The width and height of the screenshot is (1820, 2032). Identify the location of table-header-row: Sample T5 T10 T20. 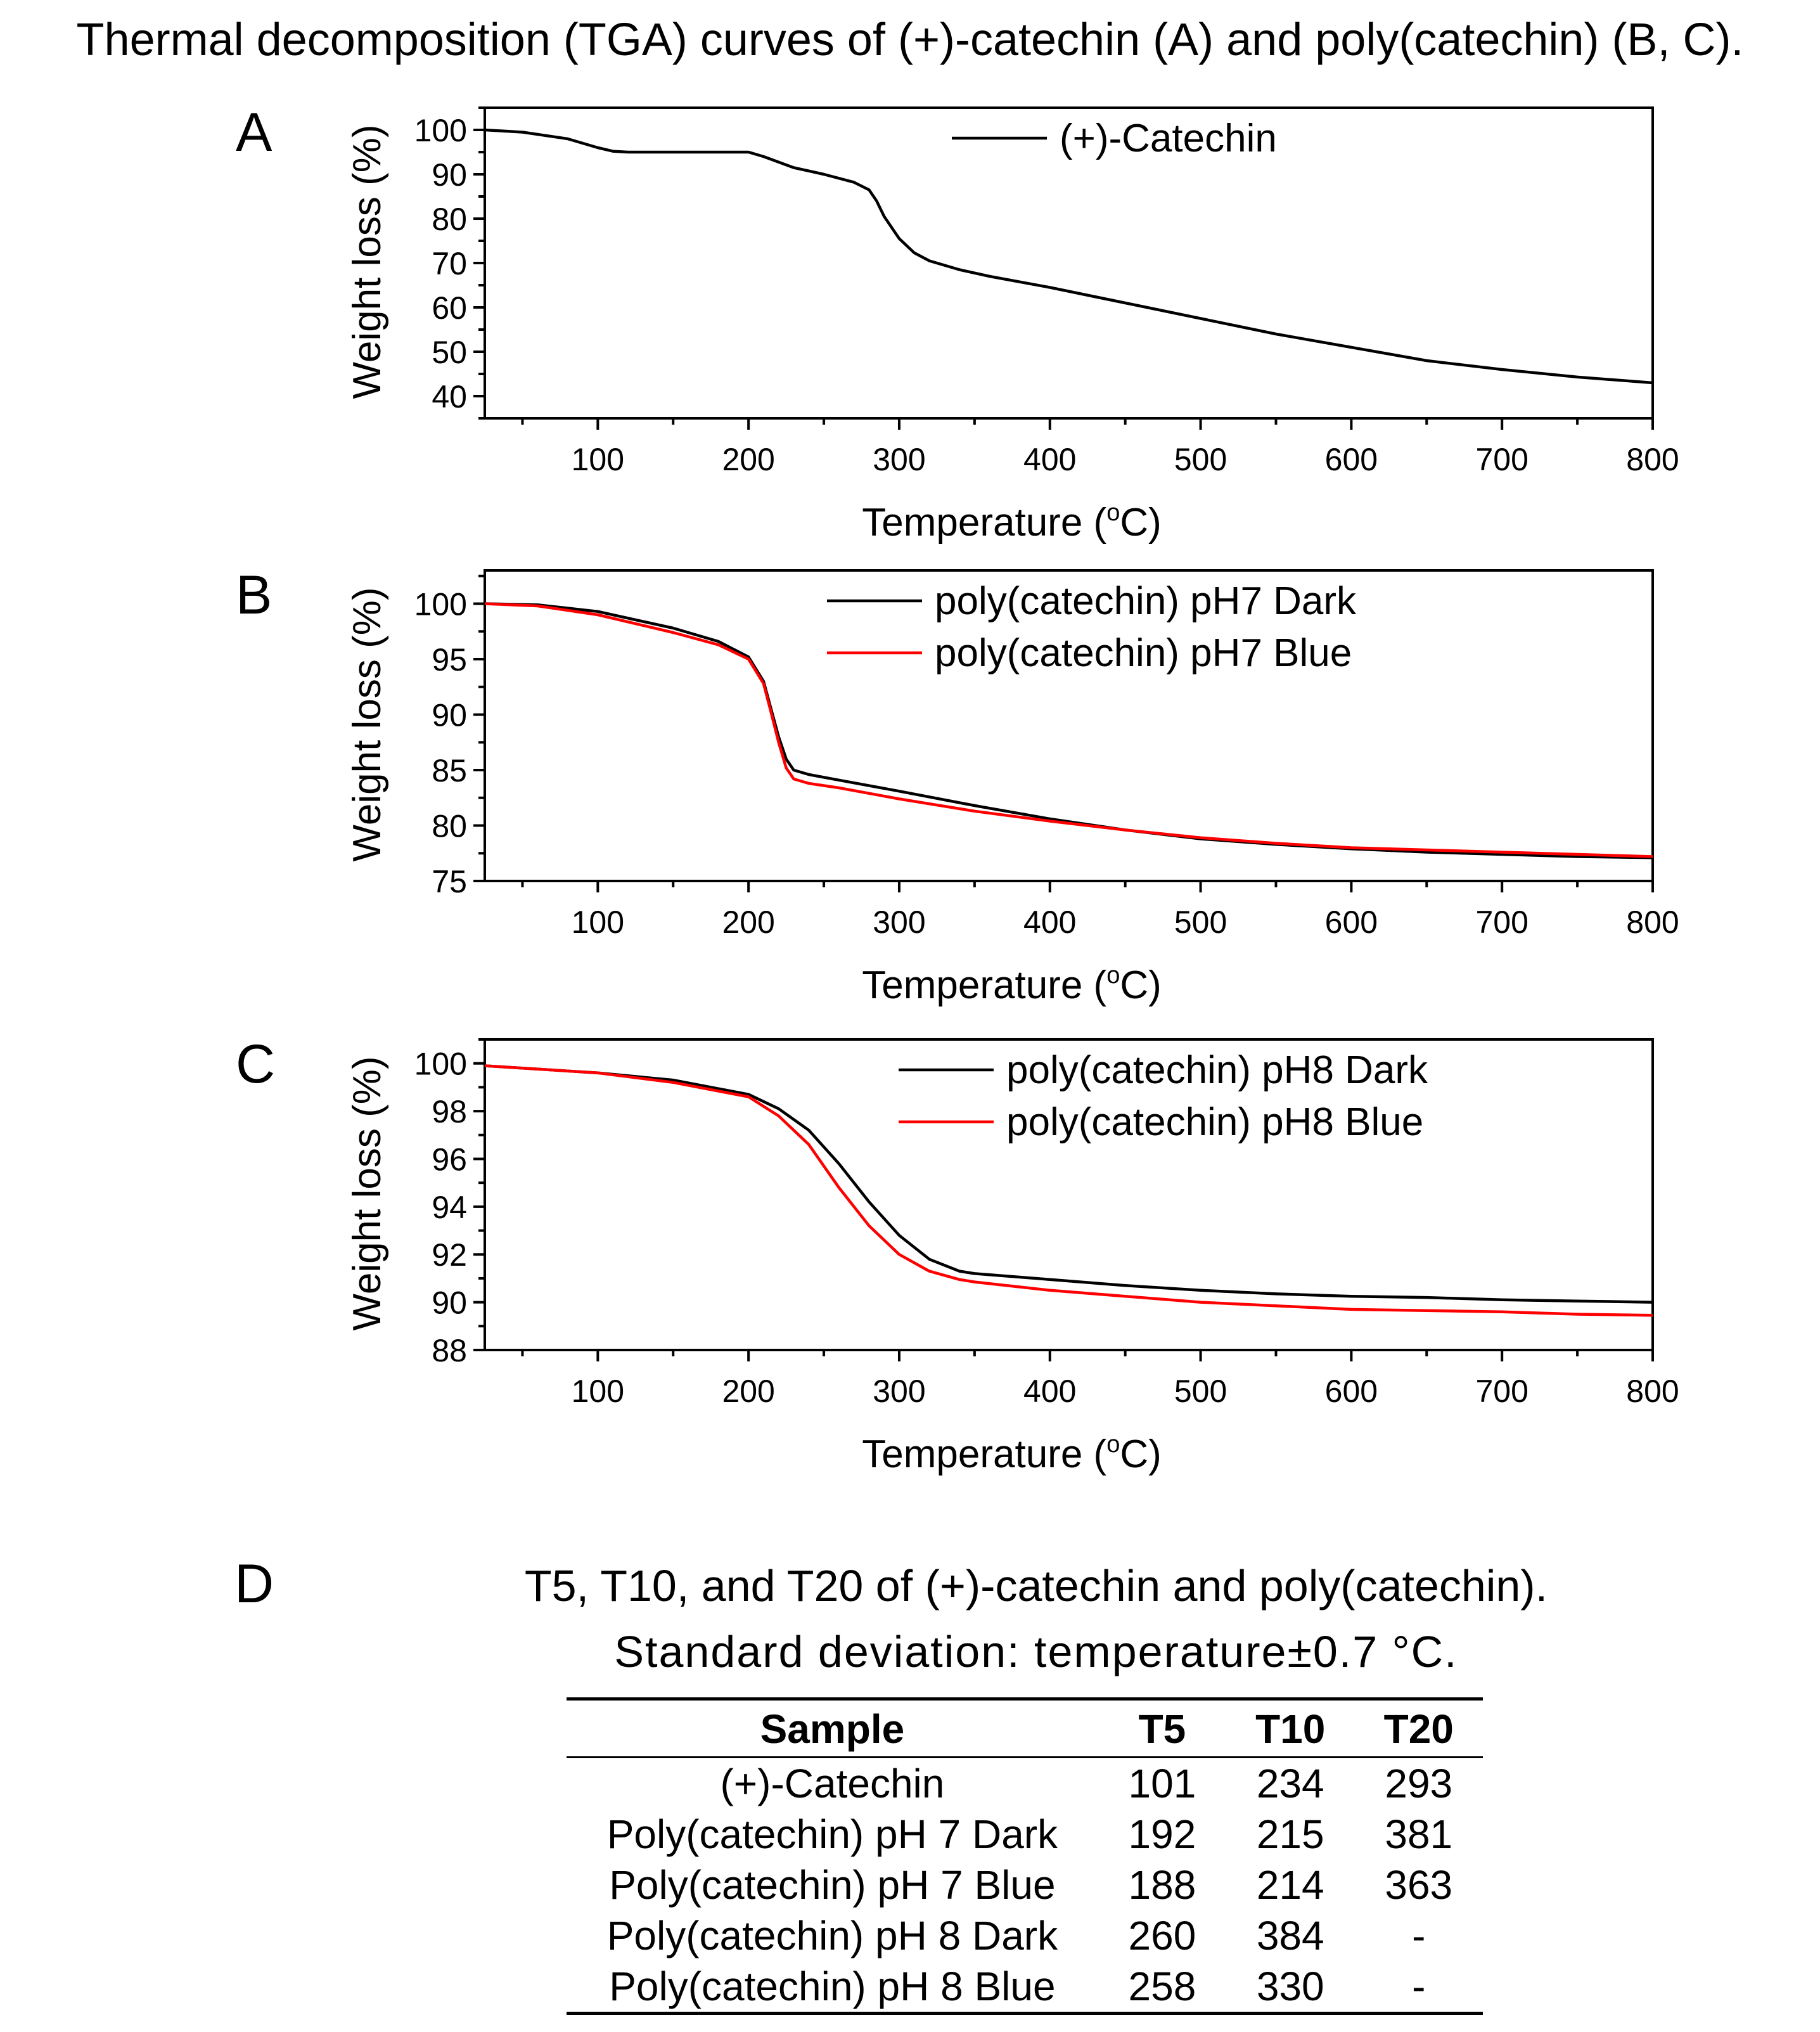
(1025, 1727).